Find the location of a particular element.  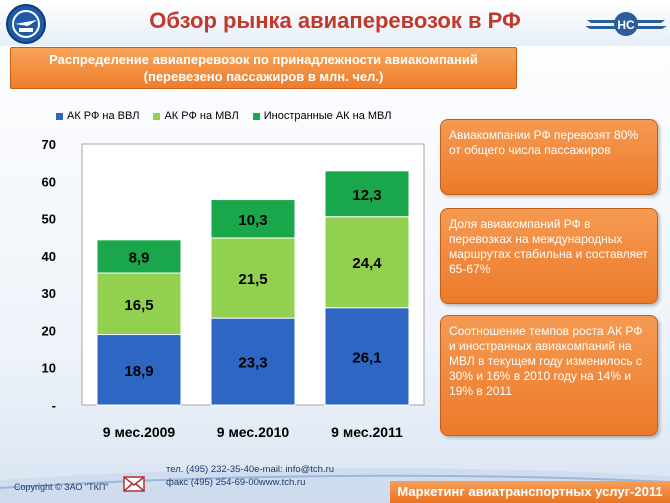

x-tick-label: 9 мес.2009 is located at coordinates (139, 432).